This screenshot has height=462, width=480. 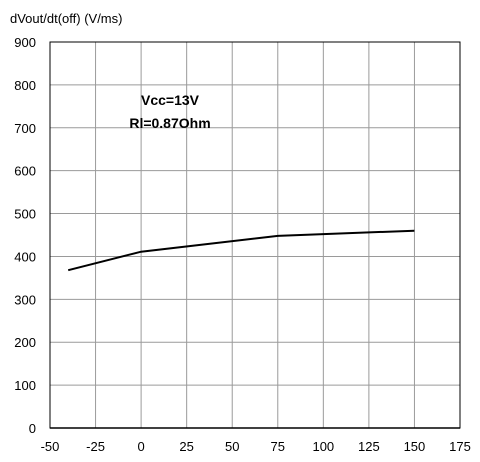 What do you see at coordinates (25, 342) in the screenshot?
I see `y-tick-label: 200` at bounding box center [25, 342].